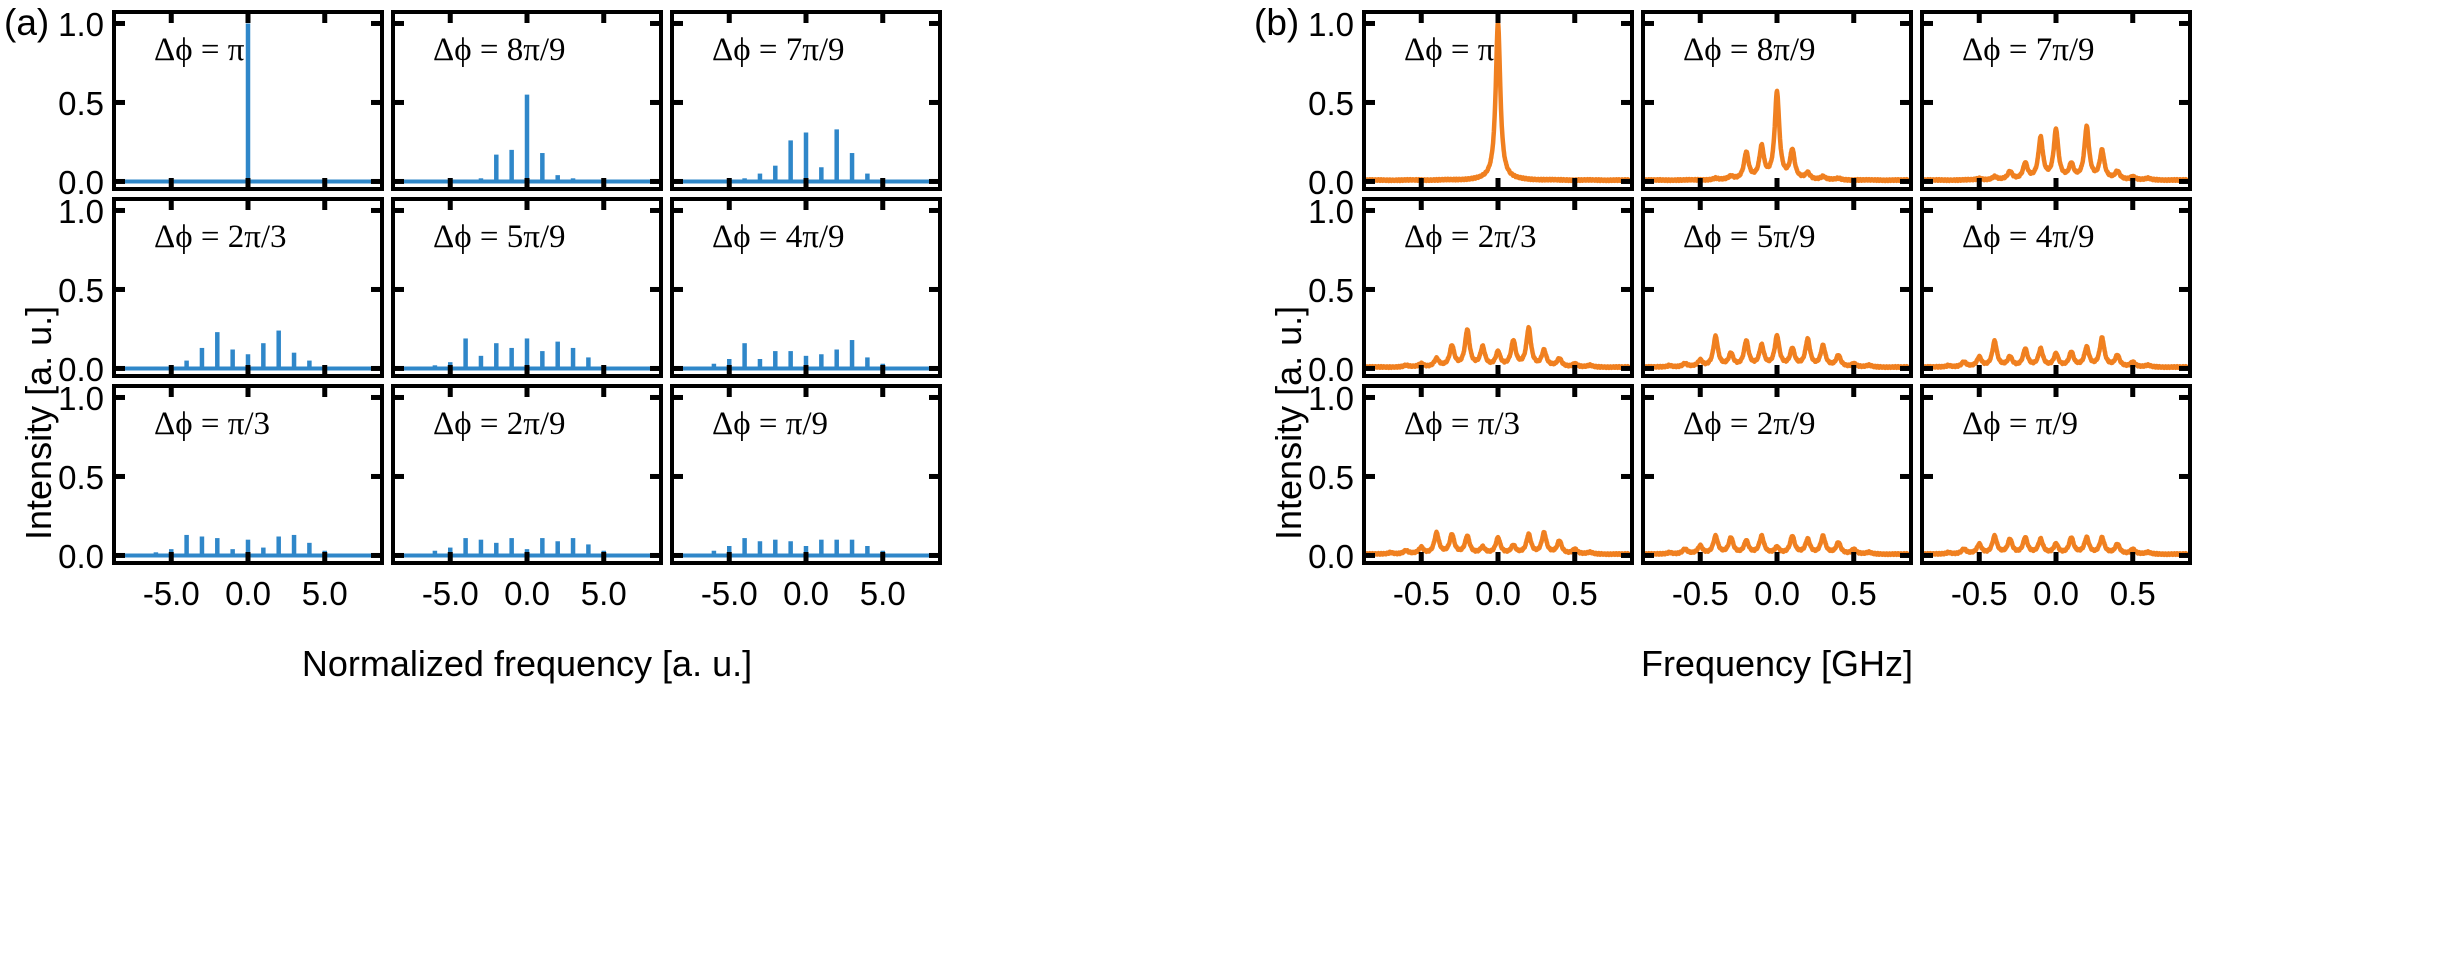 The width and height of the screenshot is (2442, 968). I want to click on panel-letter-b: (b), so click(1277, 22).